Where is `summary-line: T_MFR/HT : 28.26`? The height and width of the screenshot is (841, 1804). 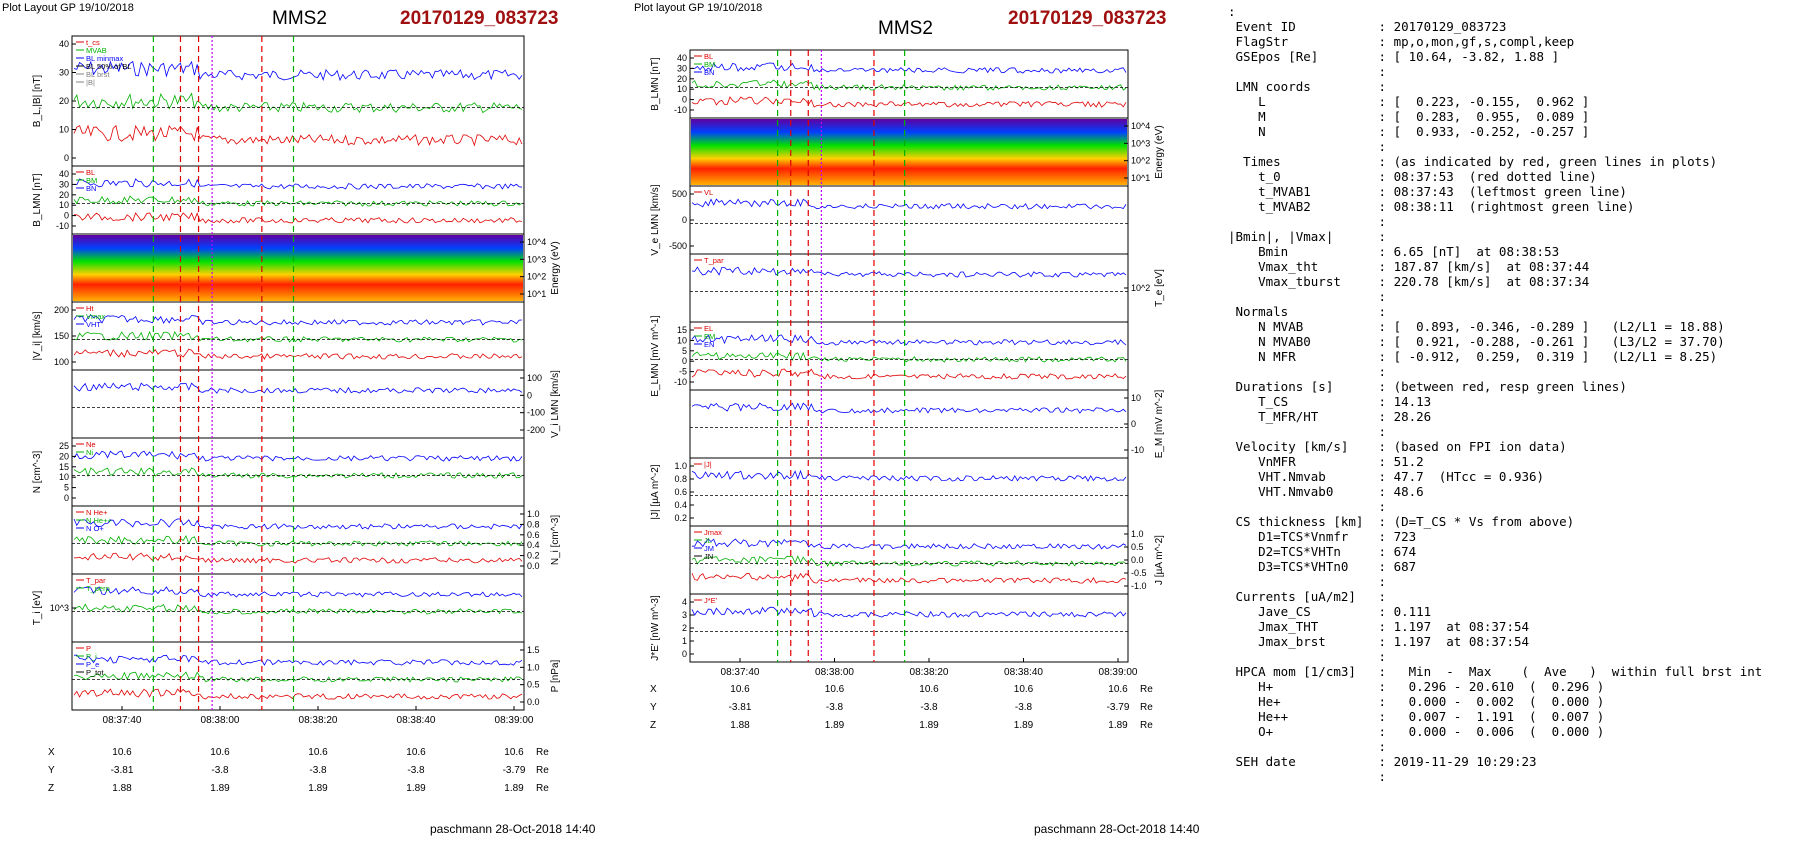 summary-line: T_MFR/HT : 28.26 is located at coordinates (1330, 416).